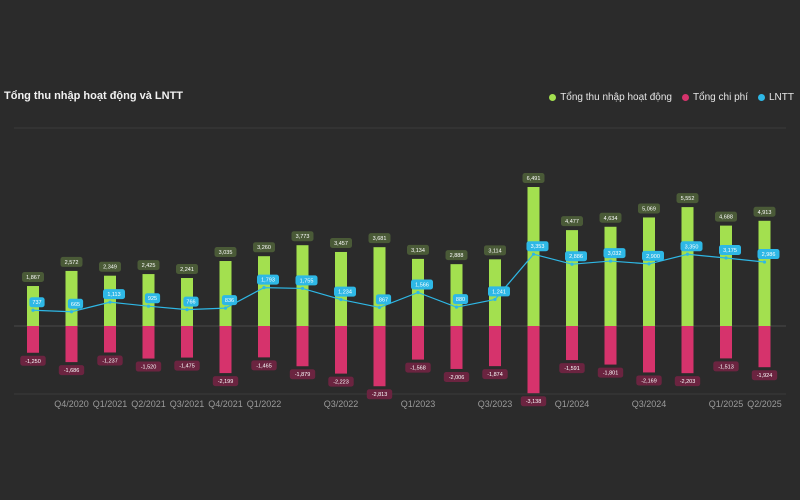  I want to click on profit-data-label: 867, so click(383, 300).